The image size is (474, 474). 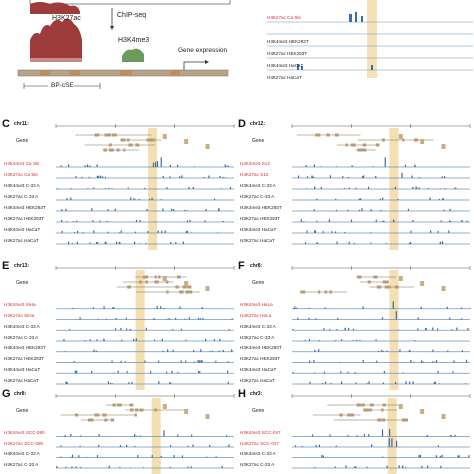 What do you see at coordinates (203, 50) in the screenshot?
I see `gene-expression-label: Gene expression` at bounding box center [203, 50].